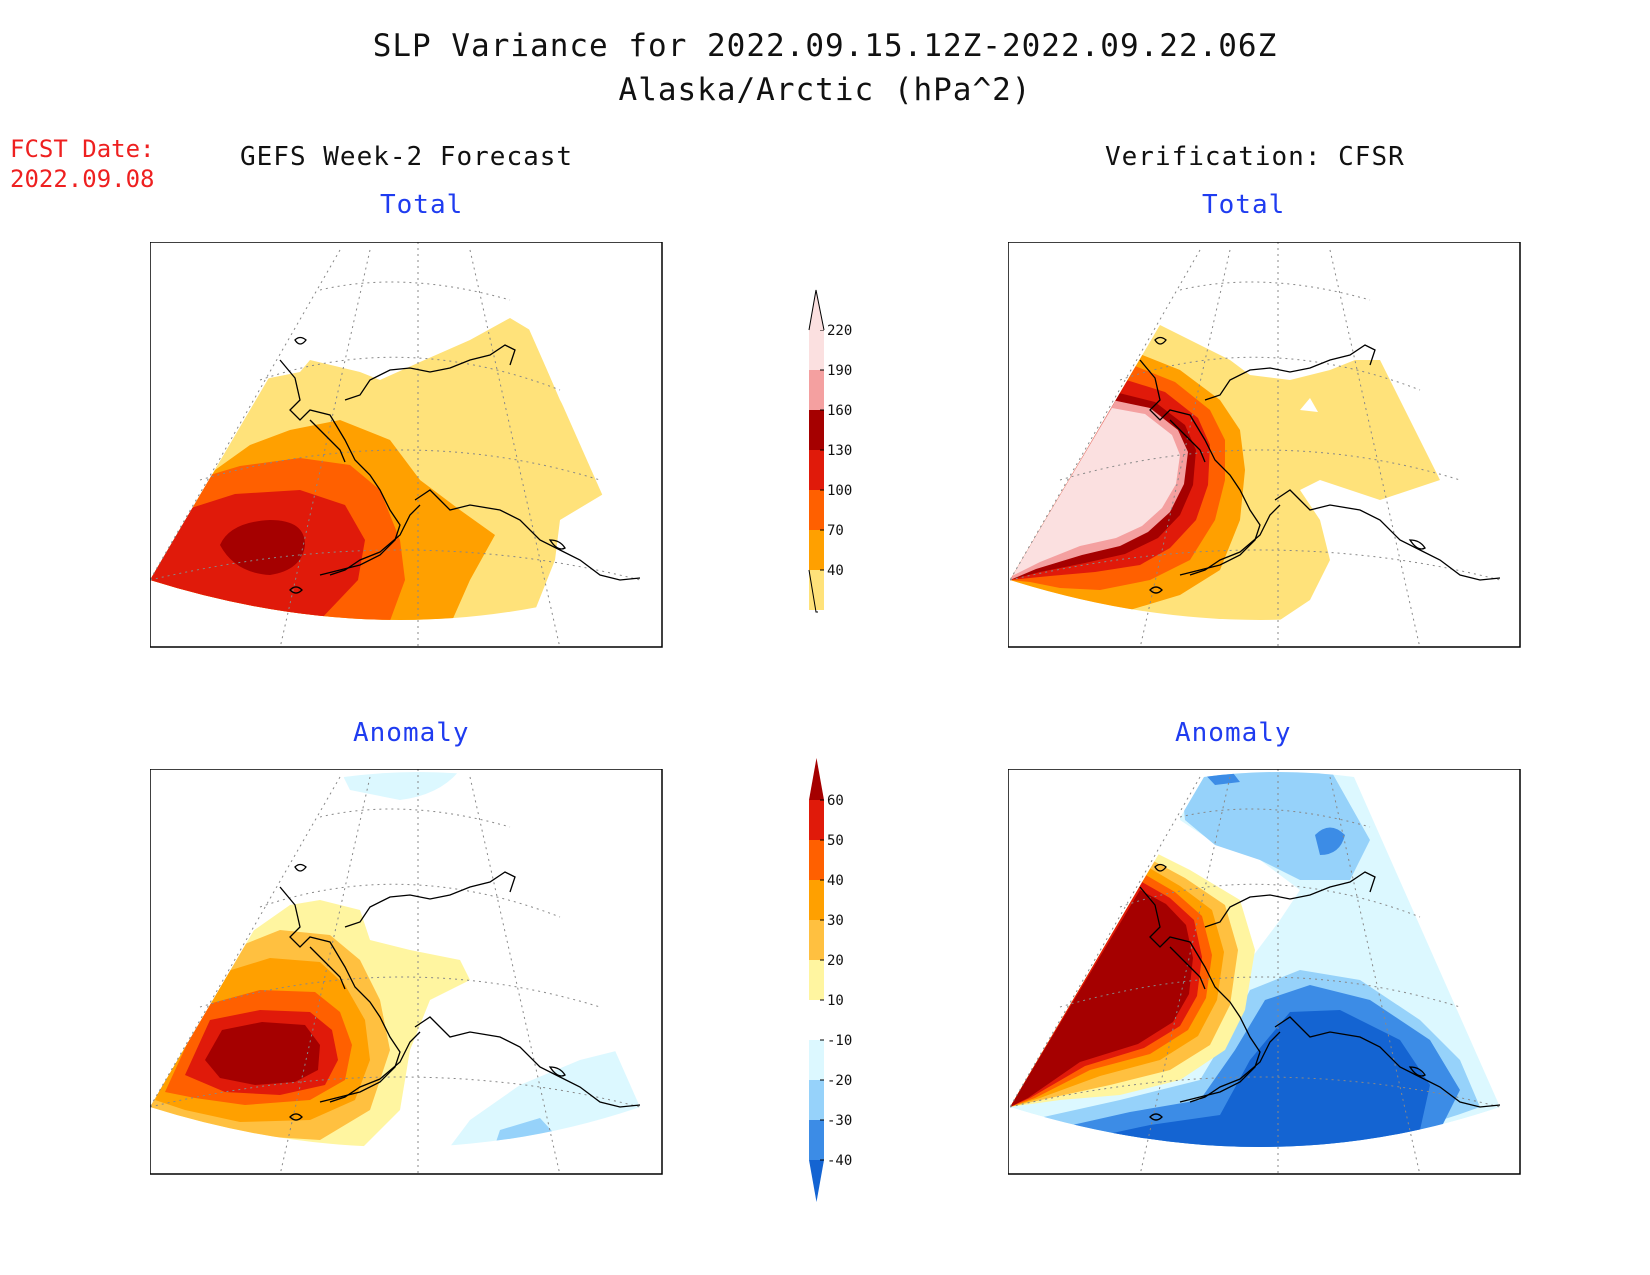  What do you see at coordinates (839, 1081) in the screenshot?
I see `colorbar-label: -20` at bounding box center [839, 1081].